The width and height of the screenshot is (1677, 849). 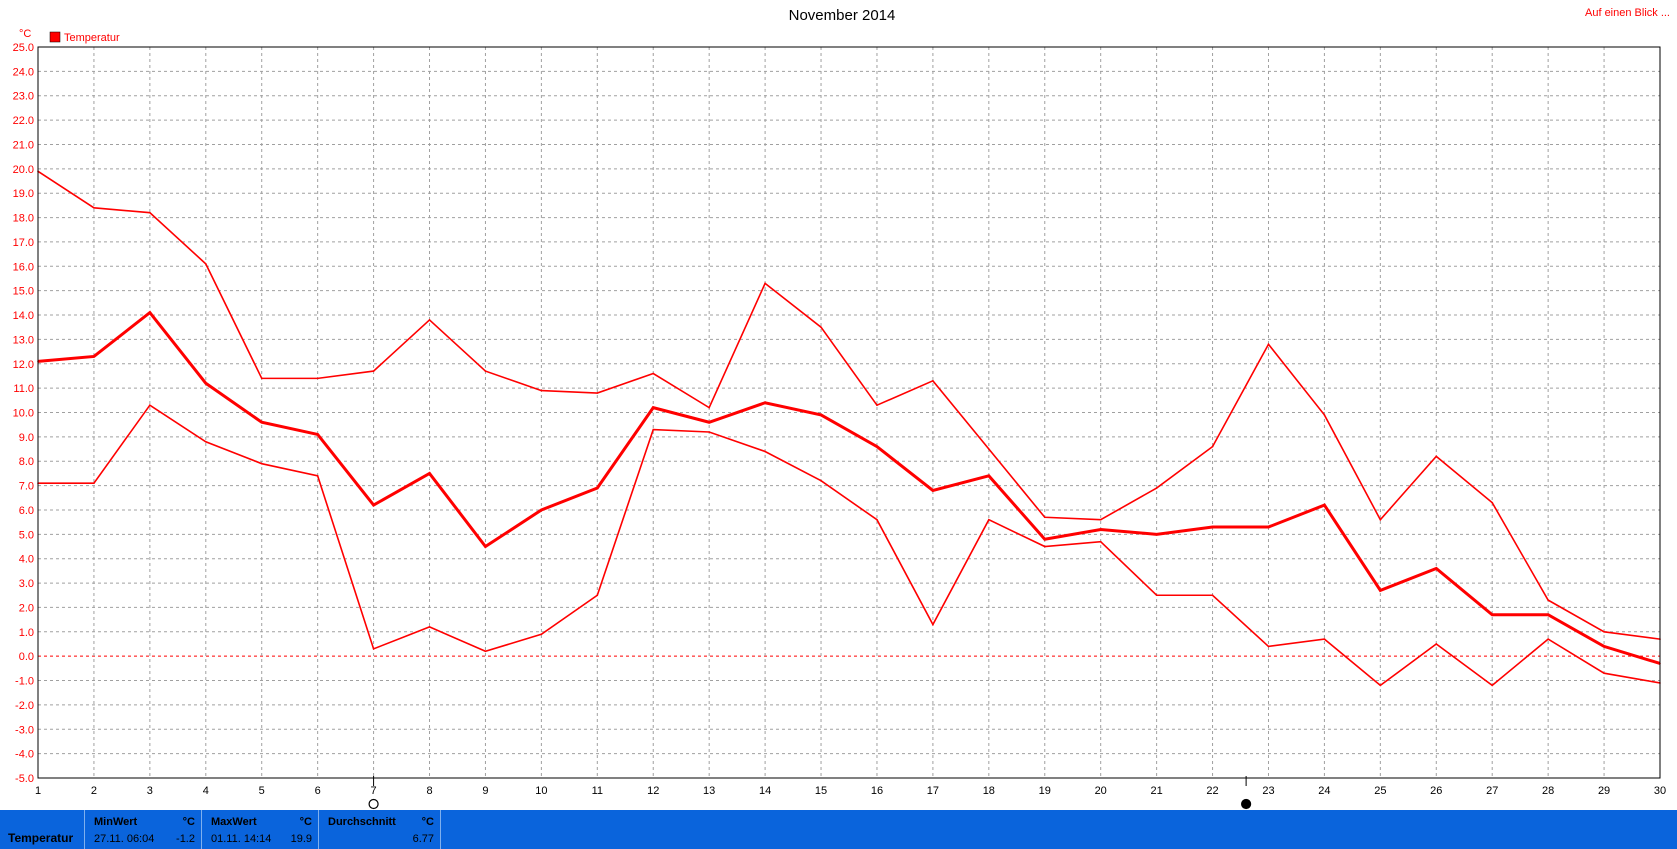 What do you see at coordinates (23, 48) in the screenshot?
I see `y-tick-label: 25.0` at bounding box center [23, 48].